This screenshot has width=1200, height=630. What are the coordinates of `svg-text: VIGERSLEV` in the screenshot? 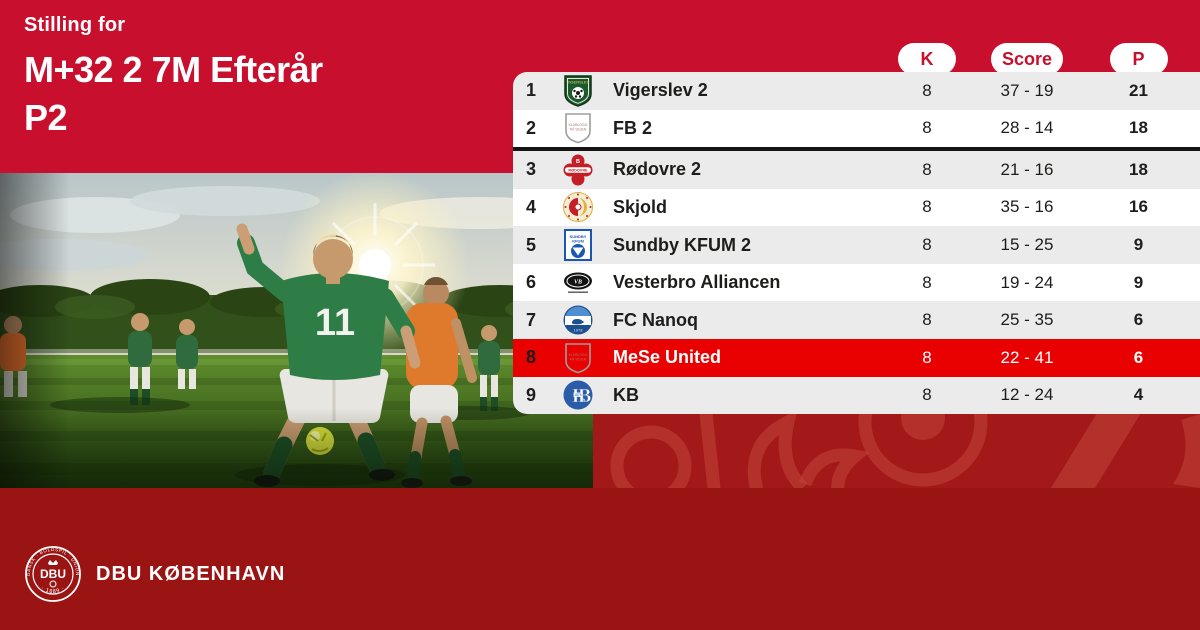 It's located at (578, 81).